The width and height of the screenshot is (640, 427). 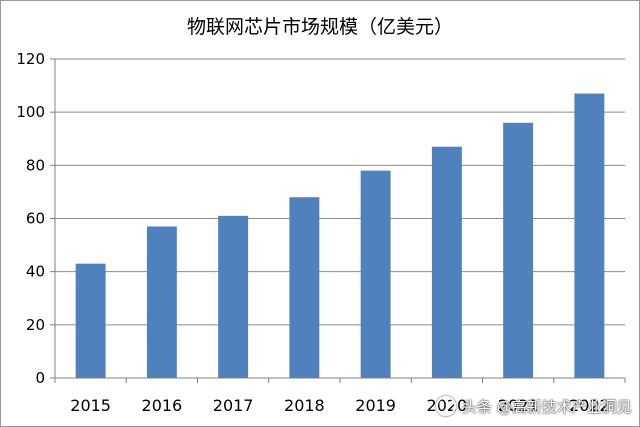 I want to click on x-tick-label: 2016, so click(x=162, y=405).